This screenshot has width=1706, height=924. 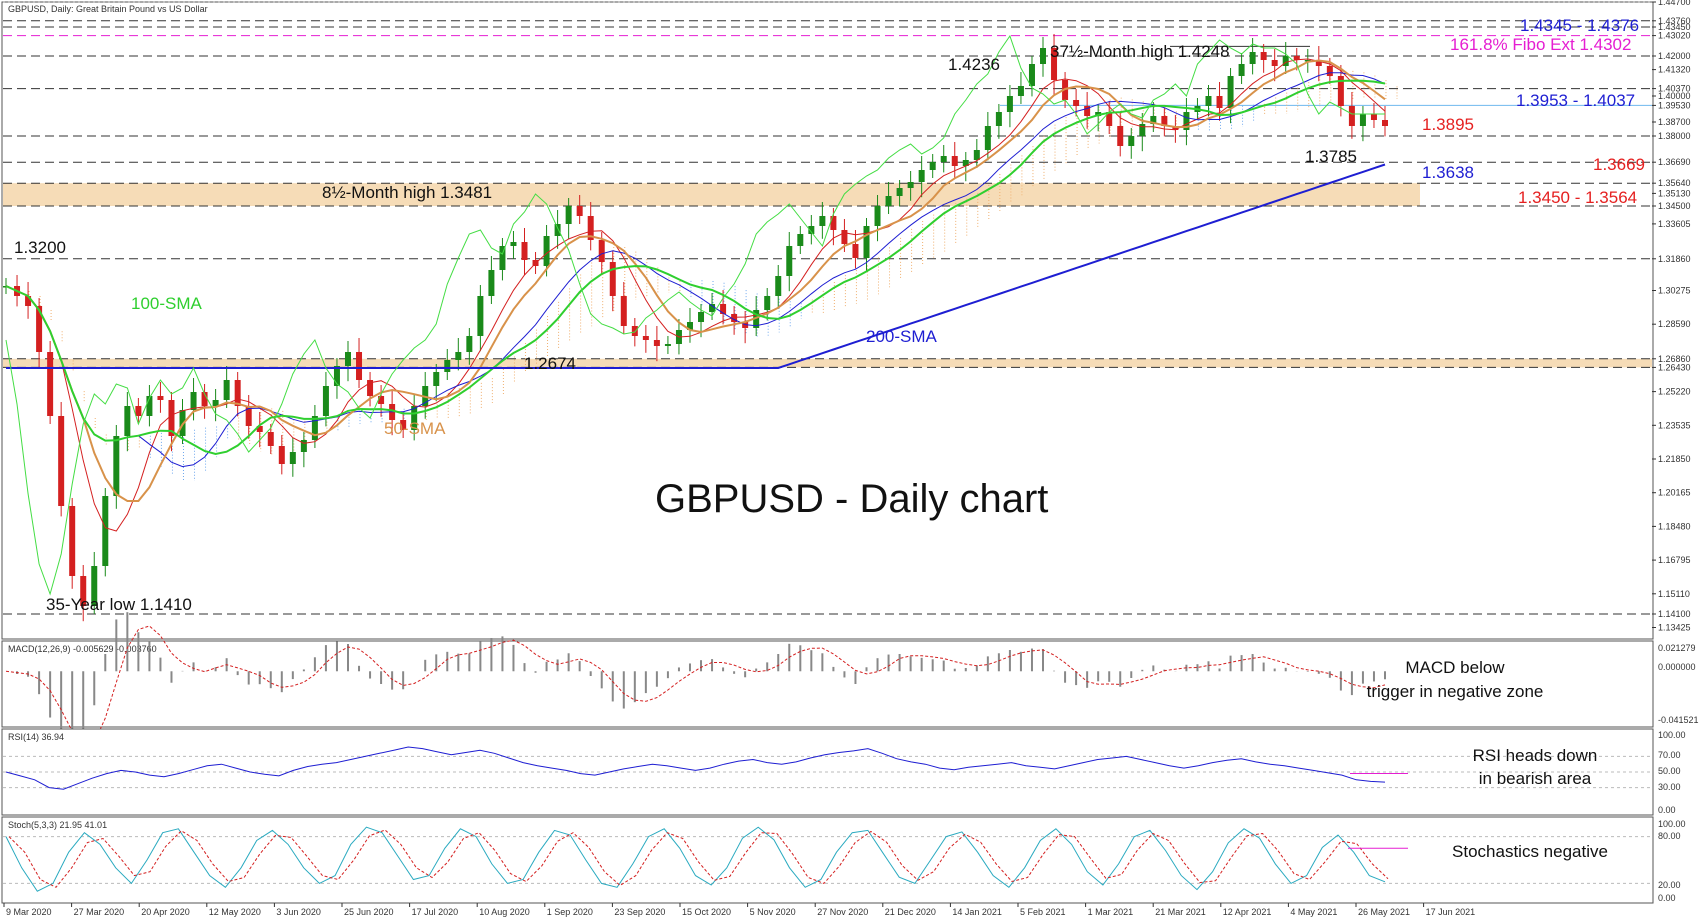 I want to click on rsi-tick-70: 70.00, so click(x=1669, y=755).